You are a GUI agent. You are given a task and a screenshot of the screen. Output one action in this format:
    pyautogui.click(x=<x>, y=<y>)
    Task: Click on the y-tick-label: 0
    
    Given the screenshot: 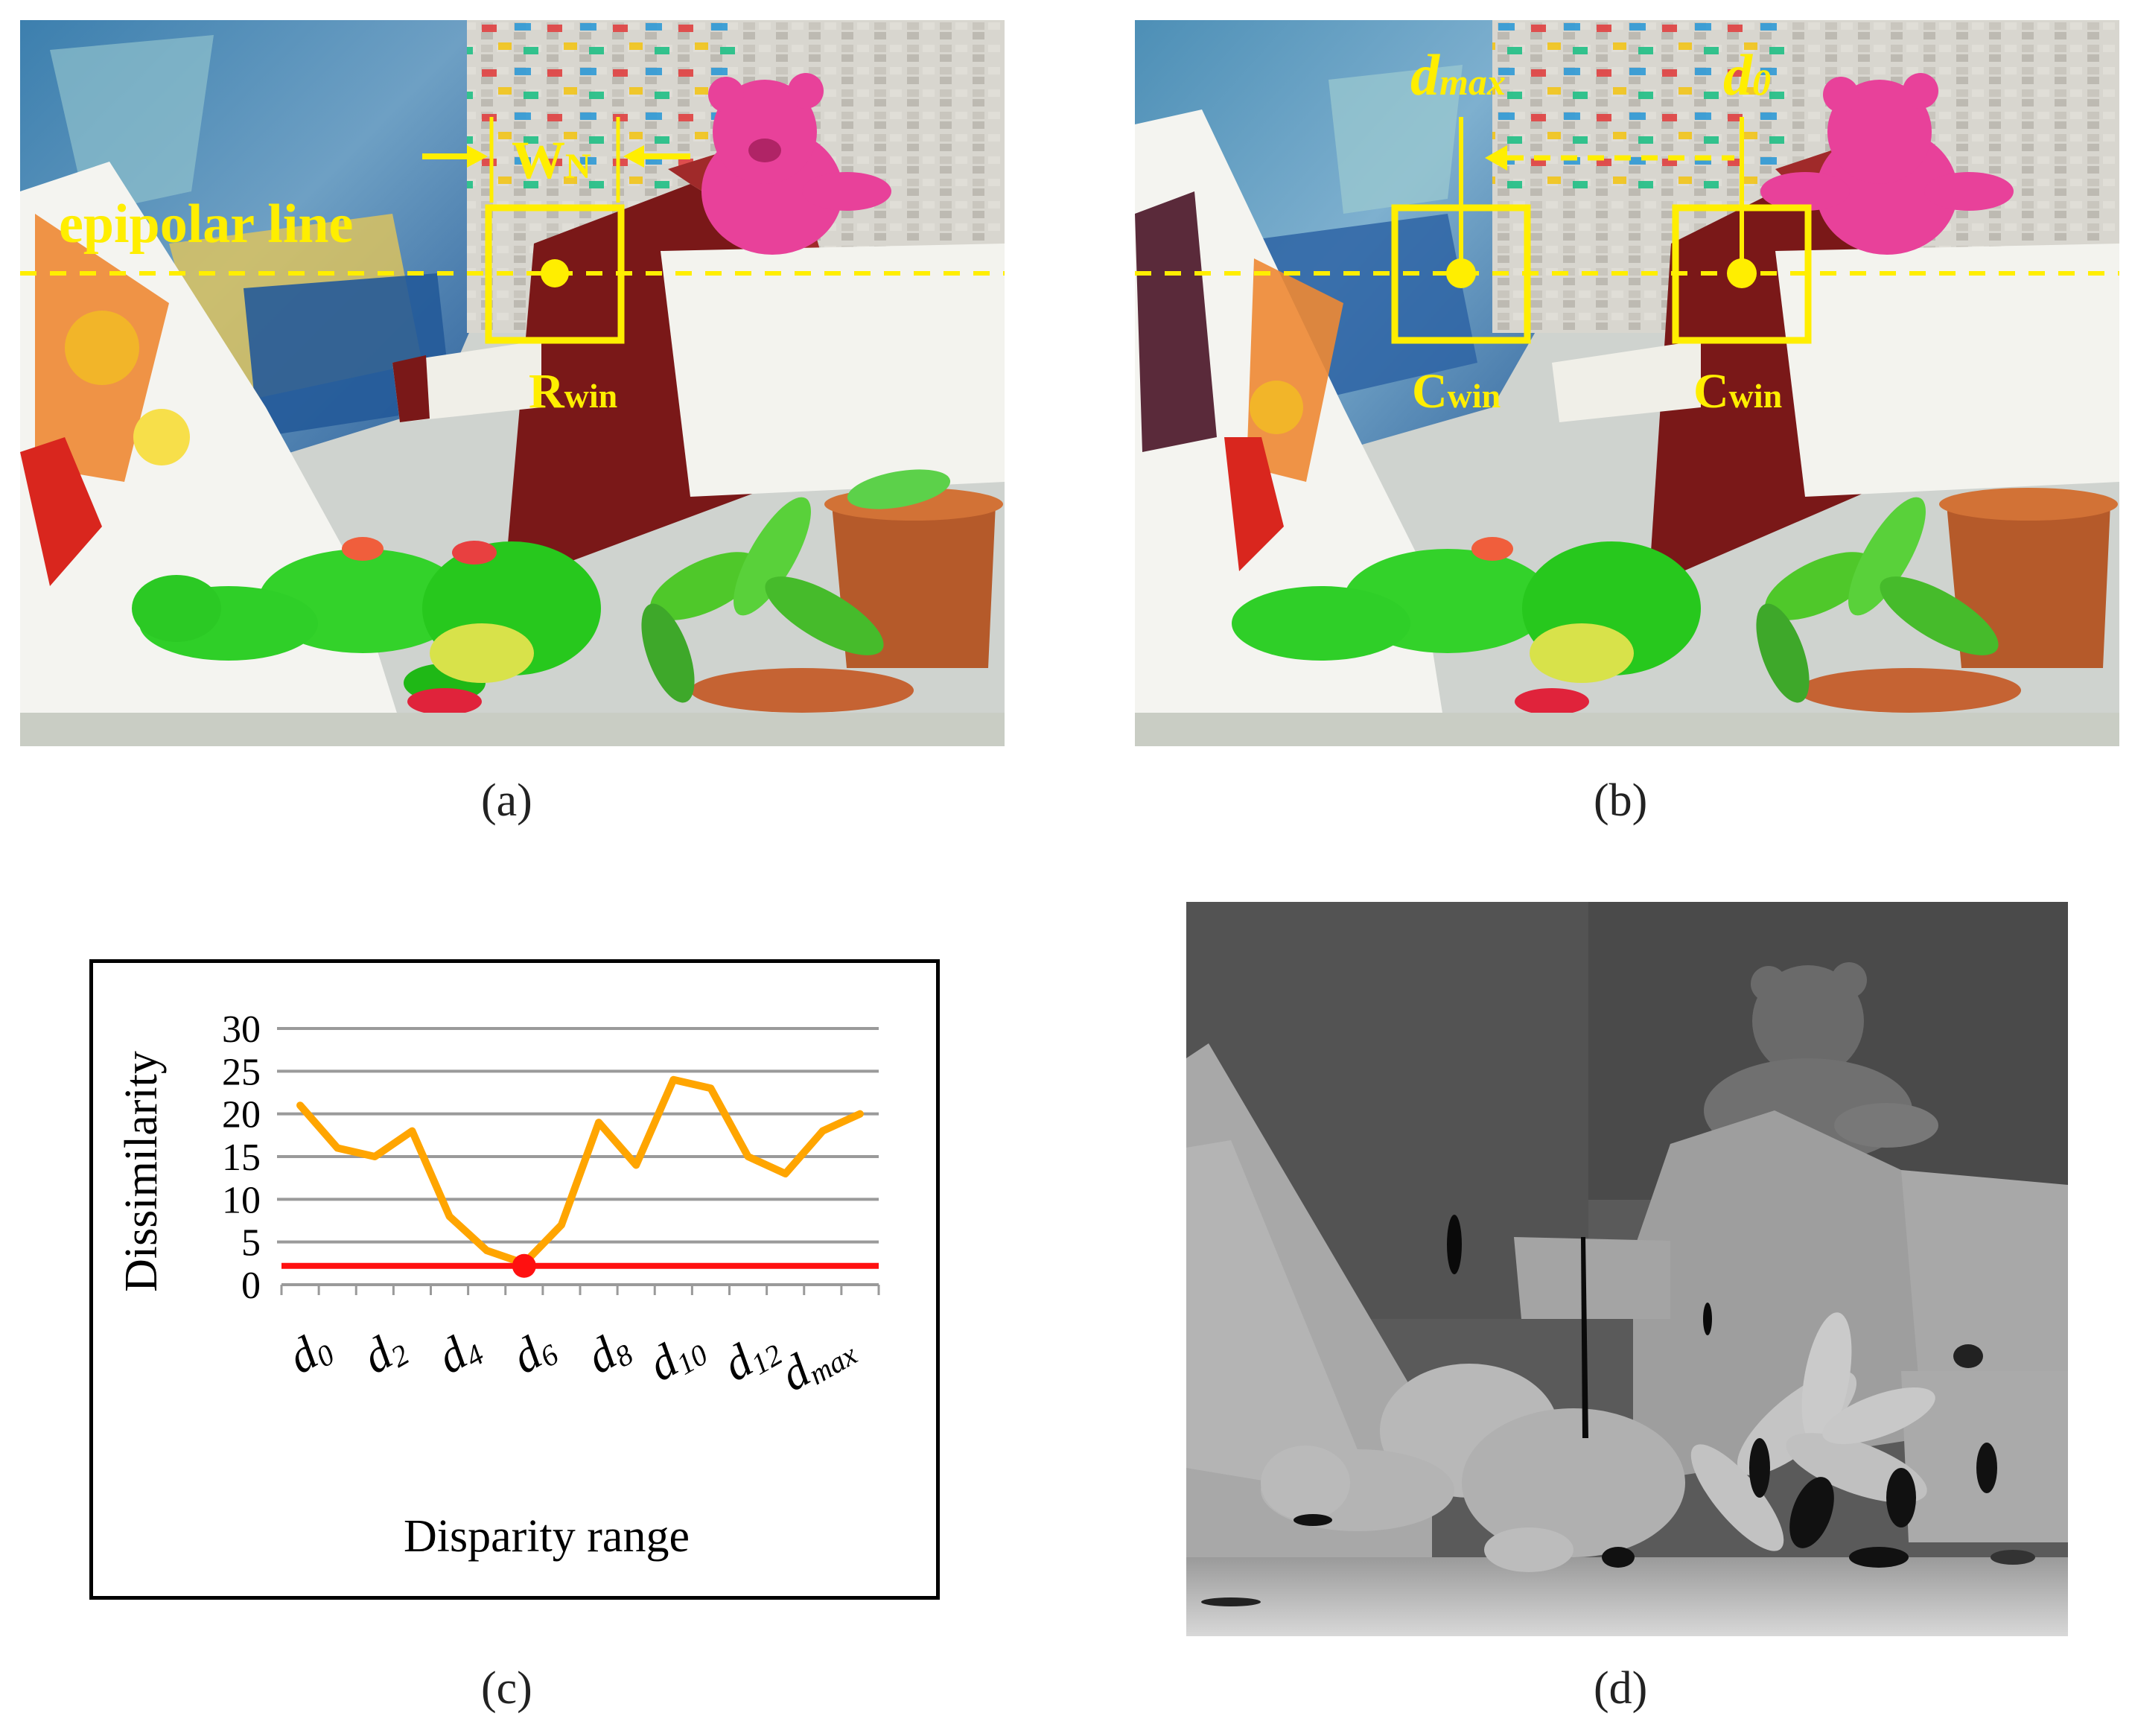 What is the action you would take?
    pyautogui.click(x=251, y=1286)
    